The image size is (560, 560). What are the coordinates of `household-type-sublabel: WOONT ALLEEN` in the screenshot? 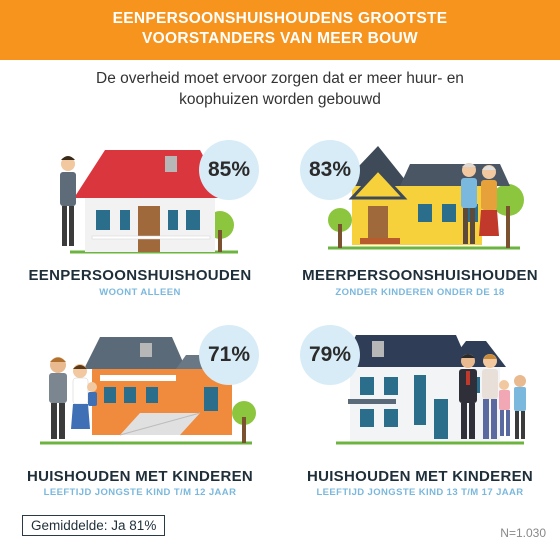 It's located at (140, 292).